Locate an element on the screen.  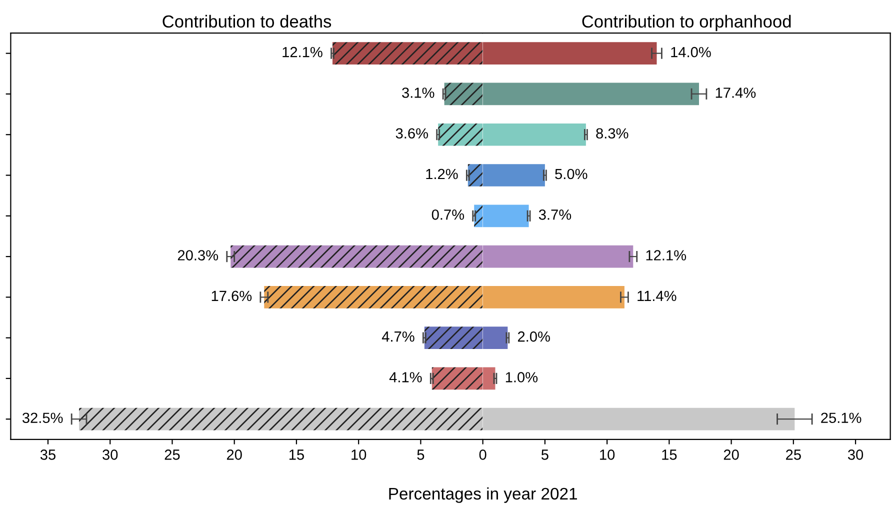
data-label: 17.4% is located at coordinates (736, 93).